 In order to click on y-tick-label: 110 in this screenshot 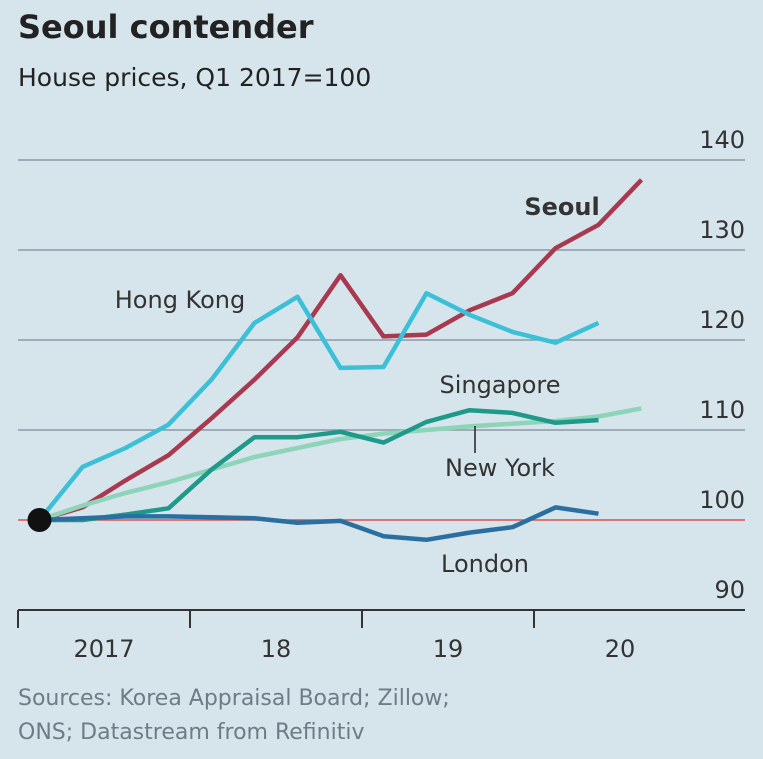, I will do `click(722, 410)`.